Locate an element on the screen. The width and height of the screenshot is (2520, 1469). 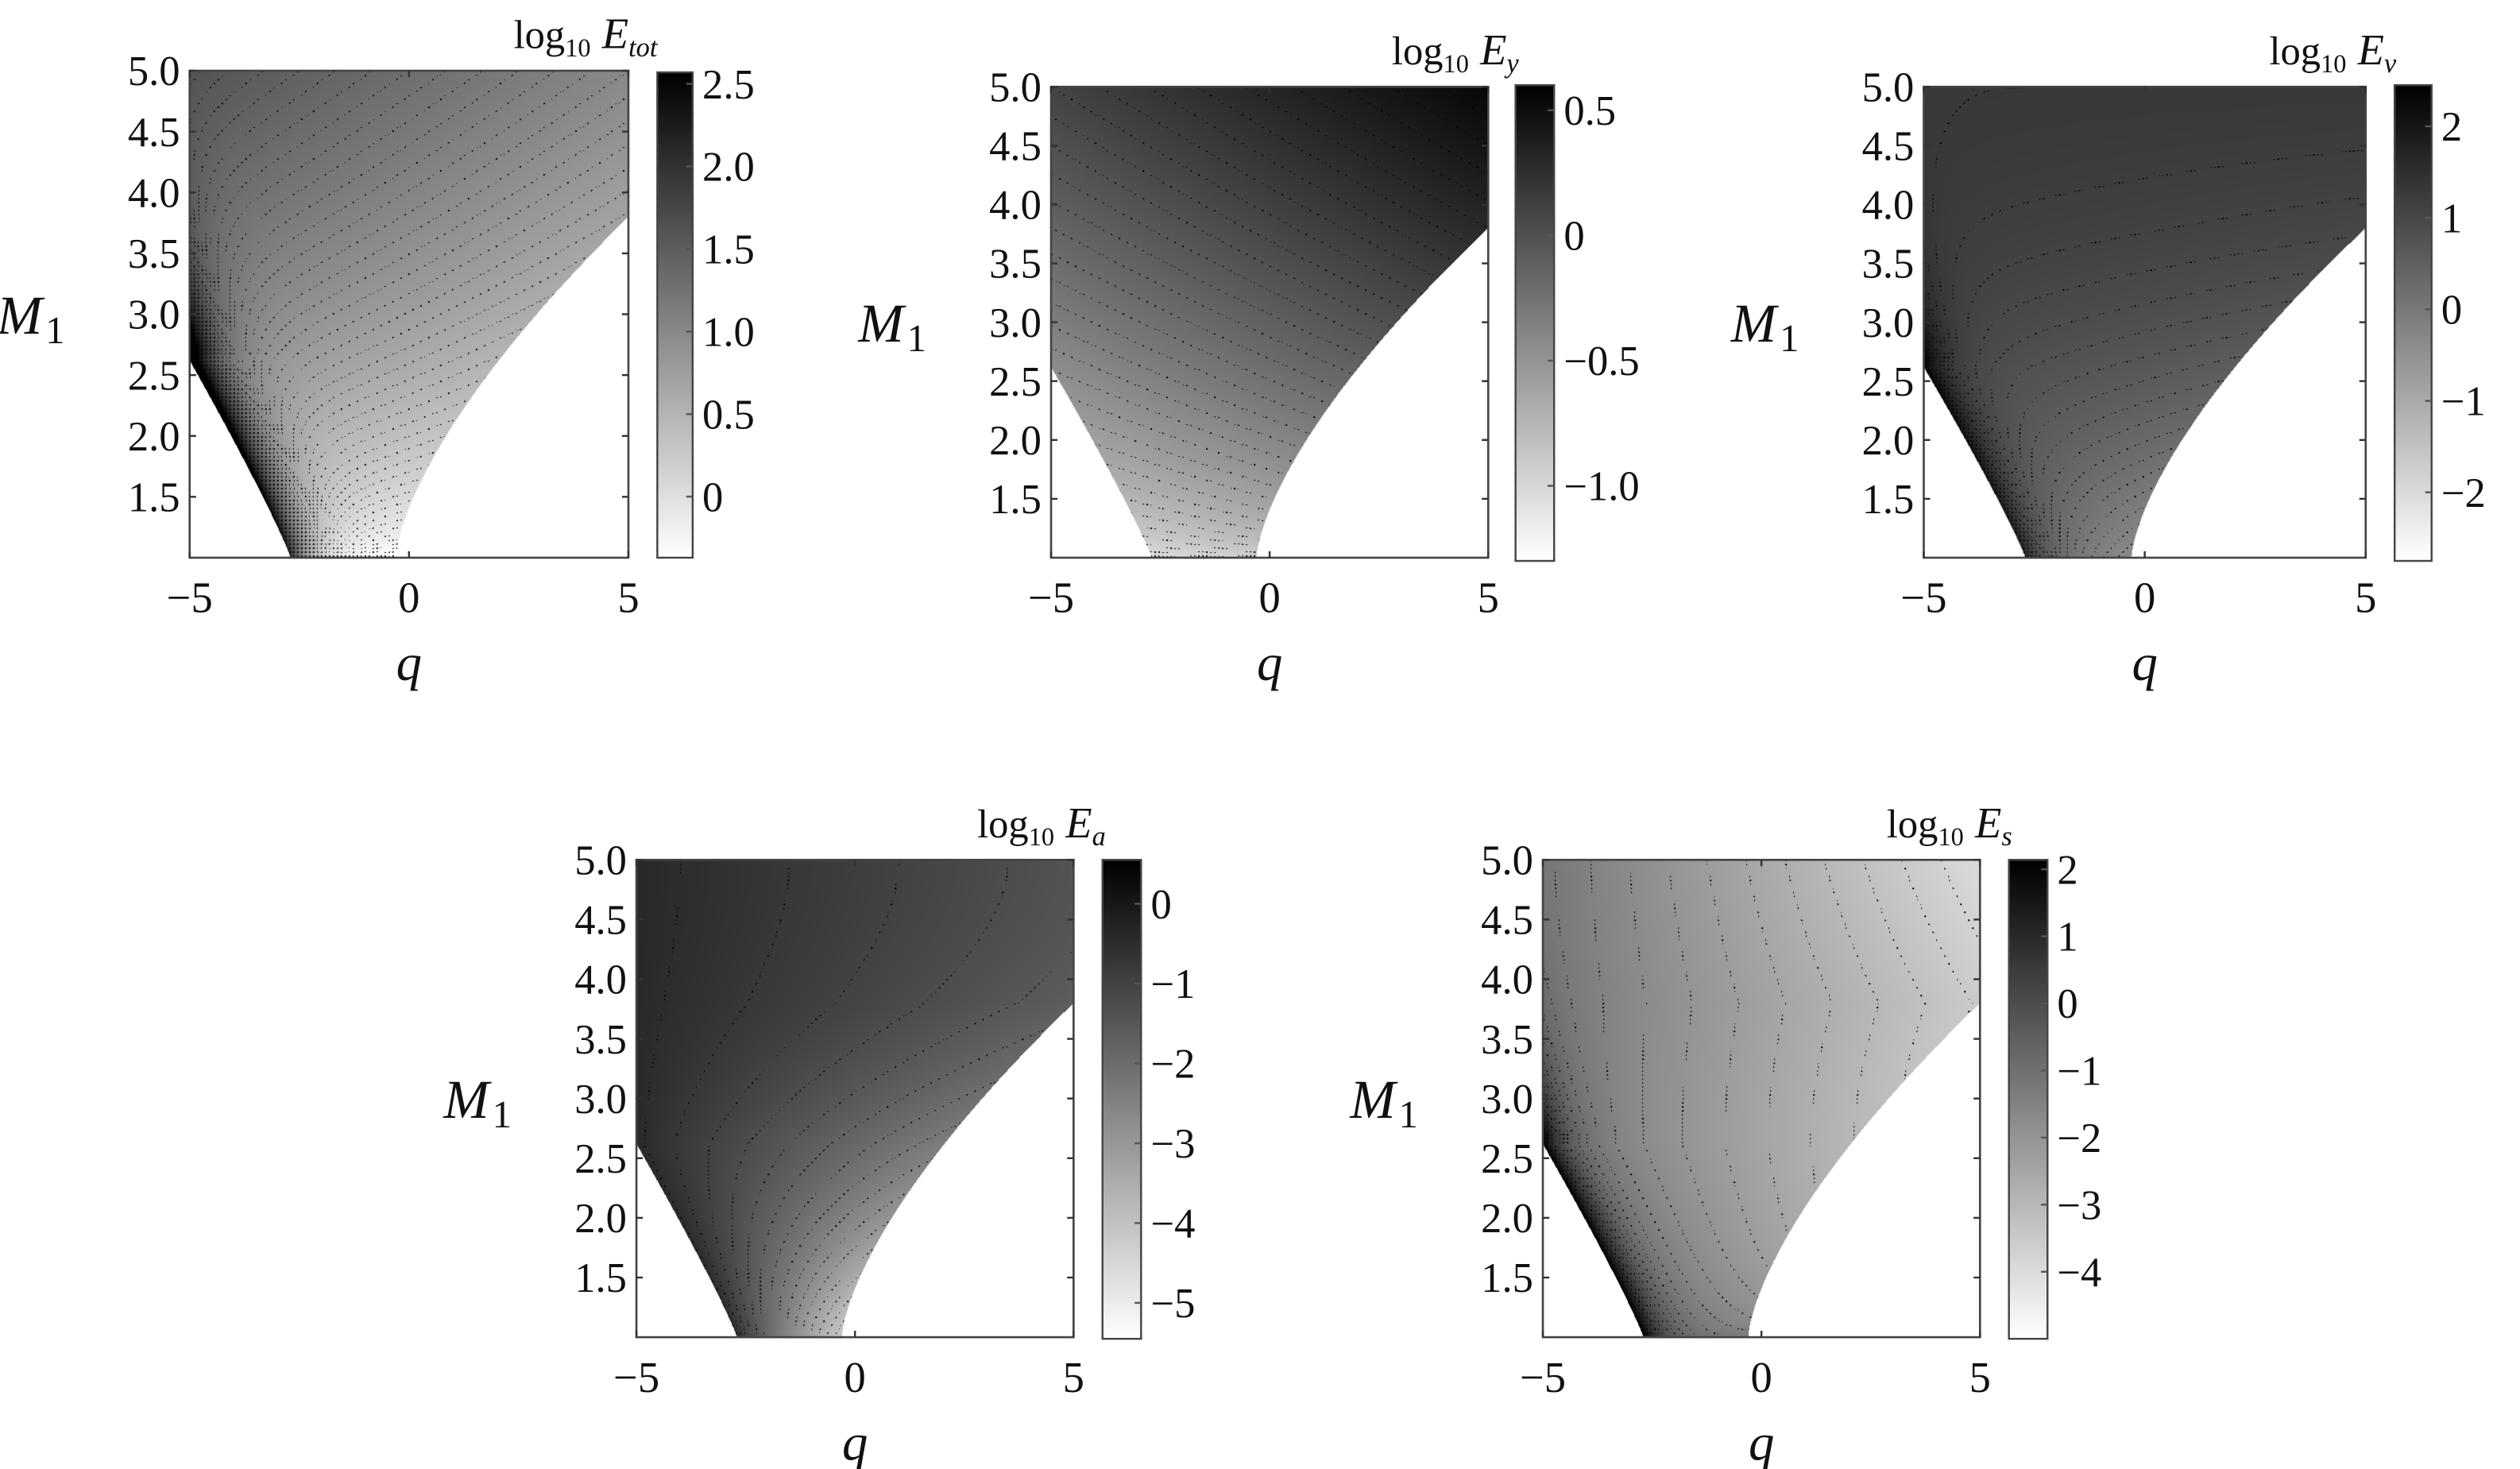
chart-title: log10 Ey is located at coordinates (1456, 52).